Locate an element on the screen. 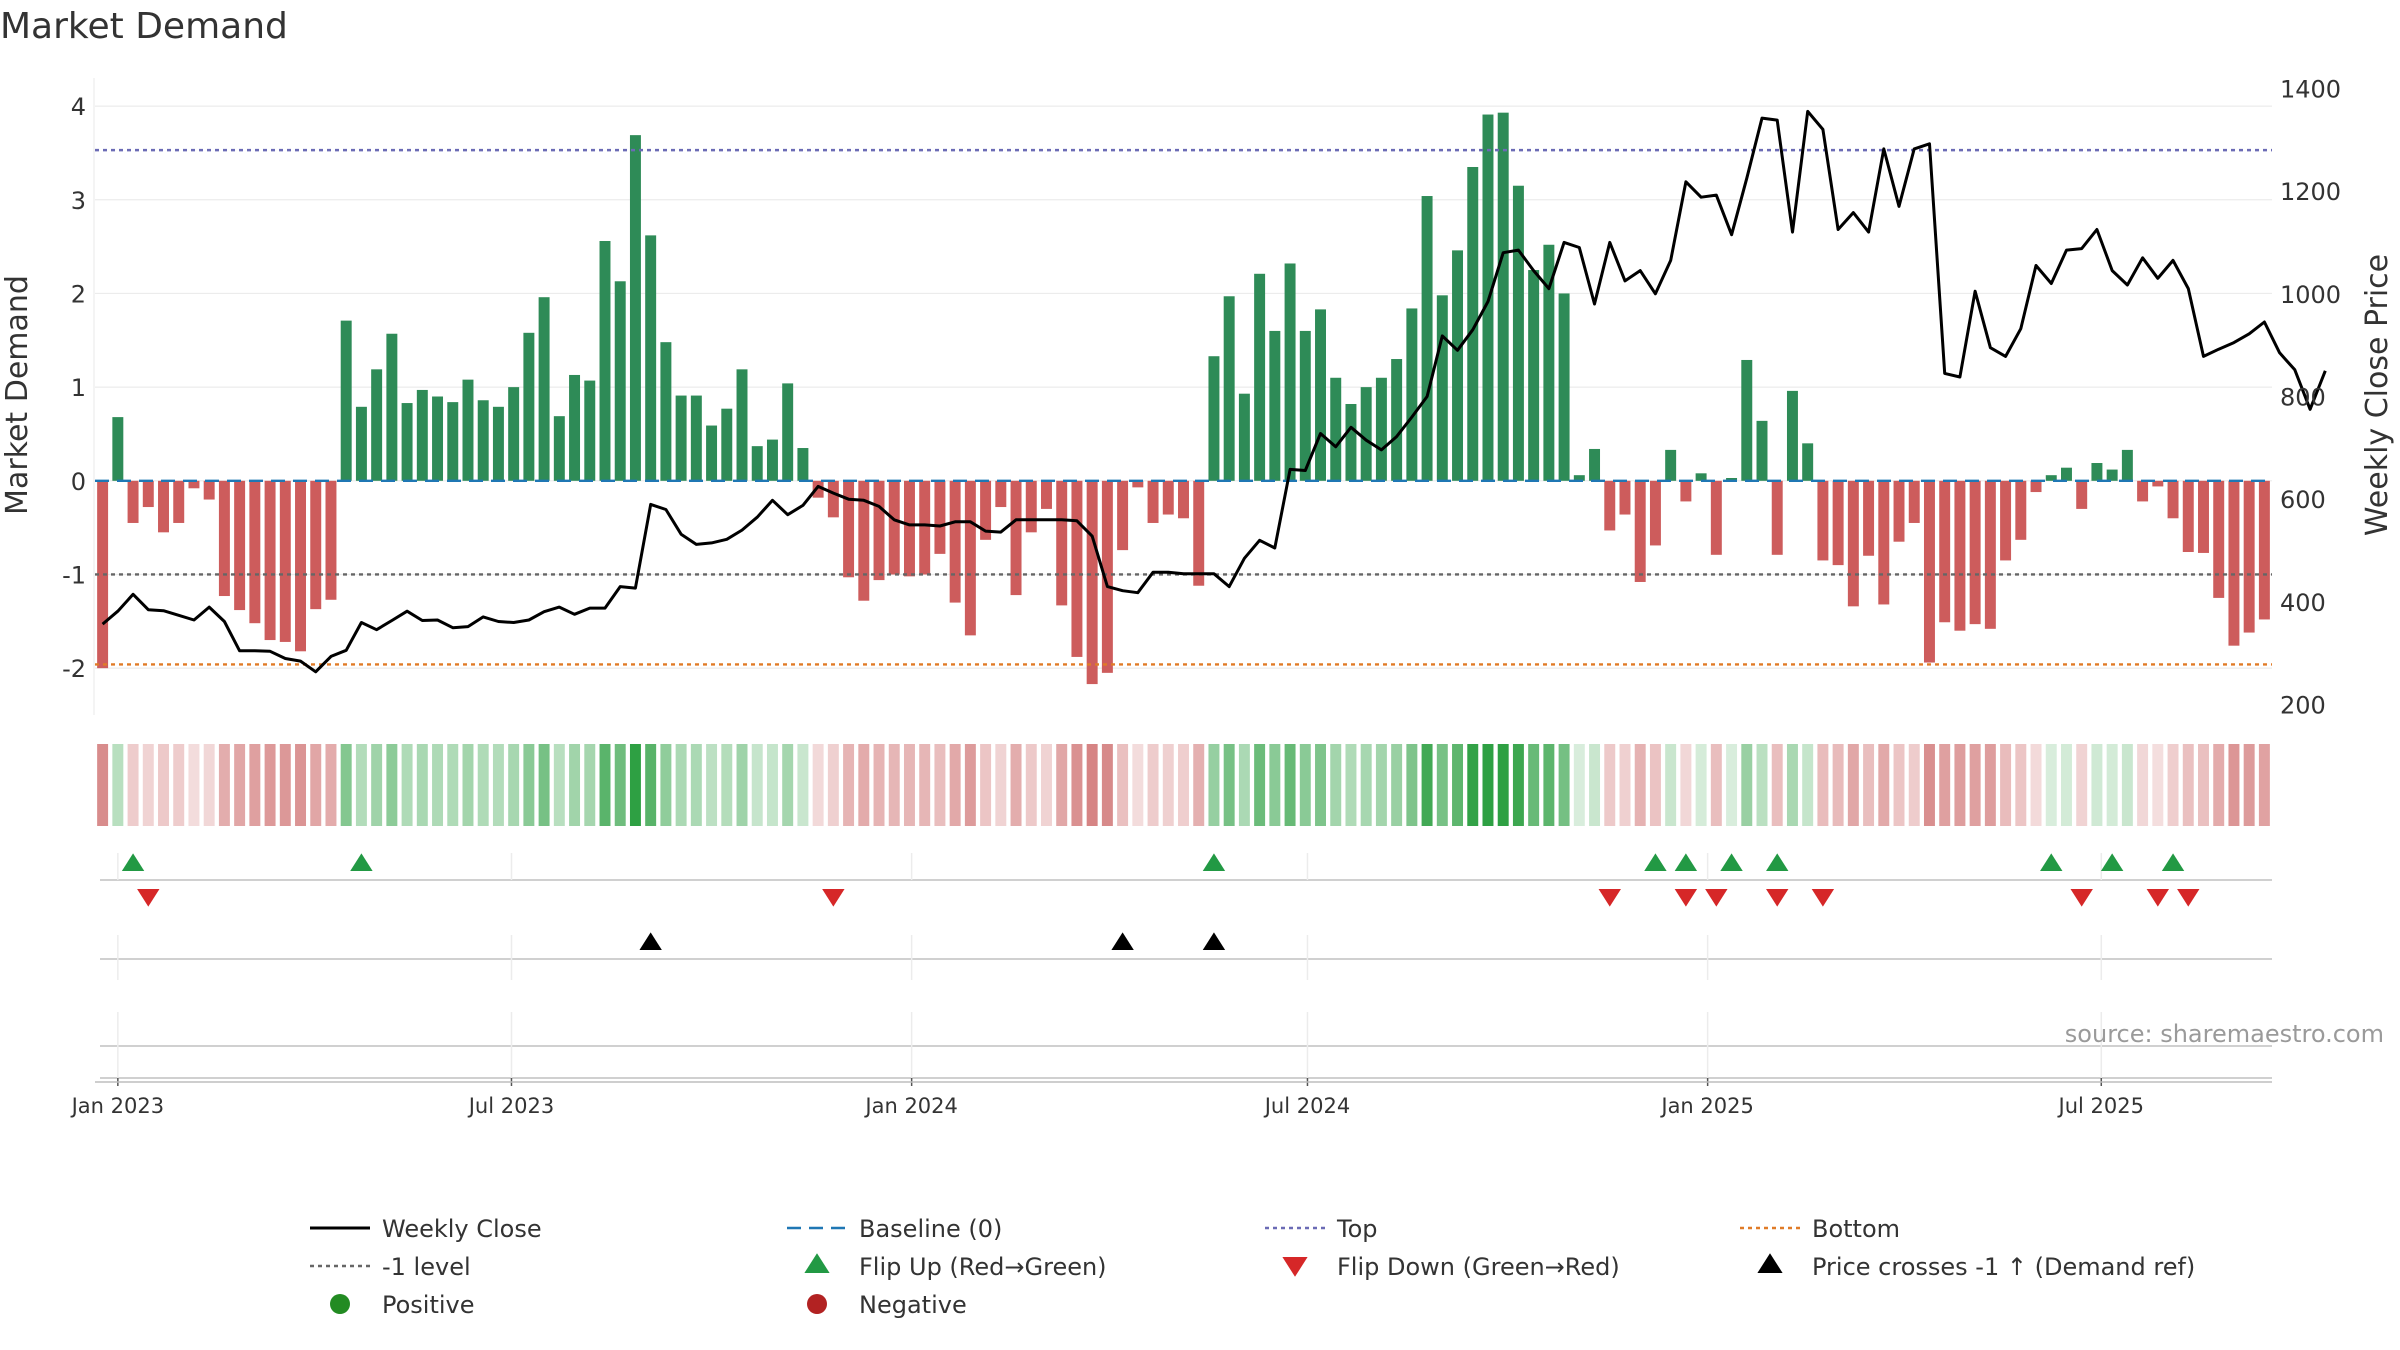 Image resolution: width=2400 pixels, height=1350 pixels. y-tick-label: 2 is located at coordinates (78, 294).